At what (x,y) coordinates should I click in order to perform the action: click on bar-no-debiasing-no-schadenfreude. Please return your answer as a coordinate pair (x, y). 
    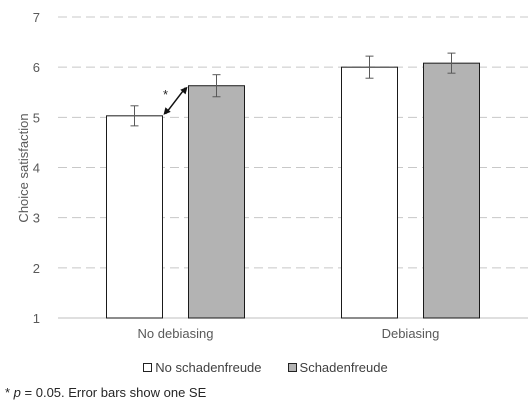
    Looking at the image, I should click on (134, 217).